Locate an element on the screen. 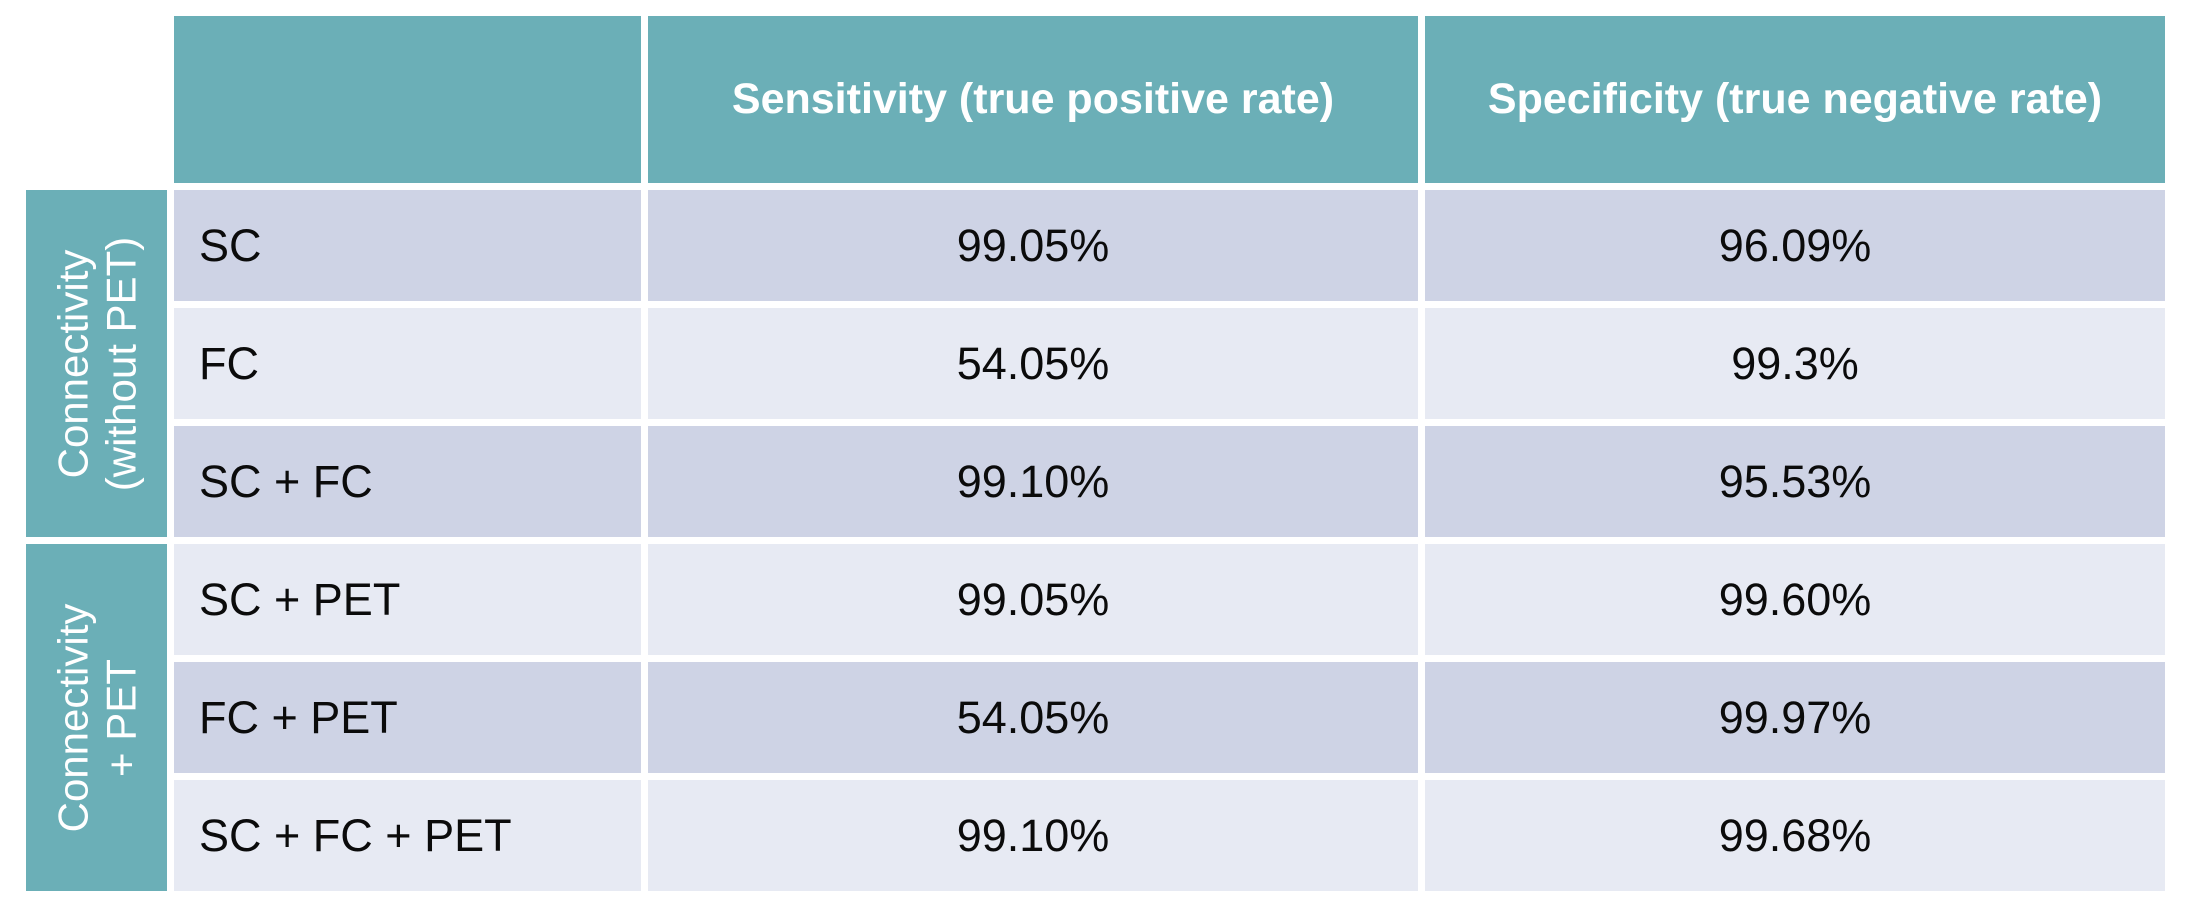 The width and height of the screenshot is (2190, 910). row-label-fc: FC is located at coordinates (407, 363).